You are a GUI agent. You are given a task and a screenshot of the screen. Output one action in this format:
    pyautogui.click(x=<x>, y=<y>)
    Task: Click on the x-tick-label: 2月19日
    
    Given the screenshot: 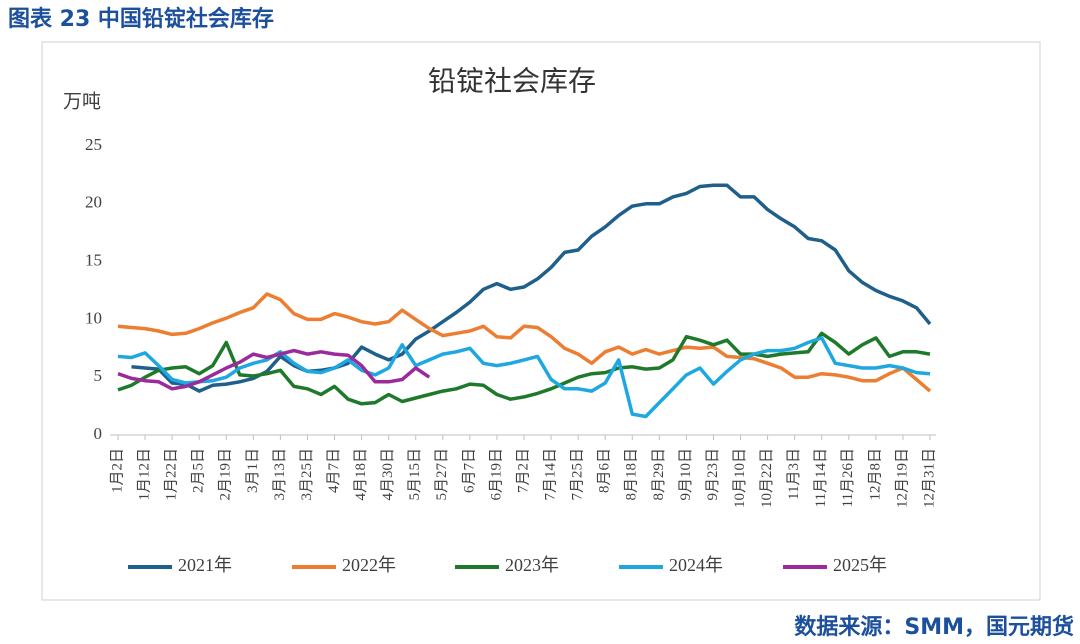 What is the action you would take?
    pyautogui.click(x=226, y=474)
    